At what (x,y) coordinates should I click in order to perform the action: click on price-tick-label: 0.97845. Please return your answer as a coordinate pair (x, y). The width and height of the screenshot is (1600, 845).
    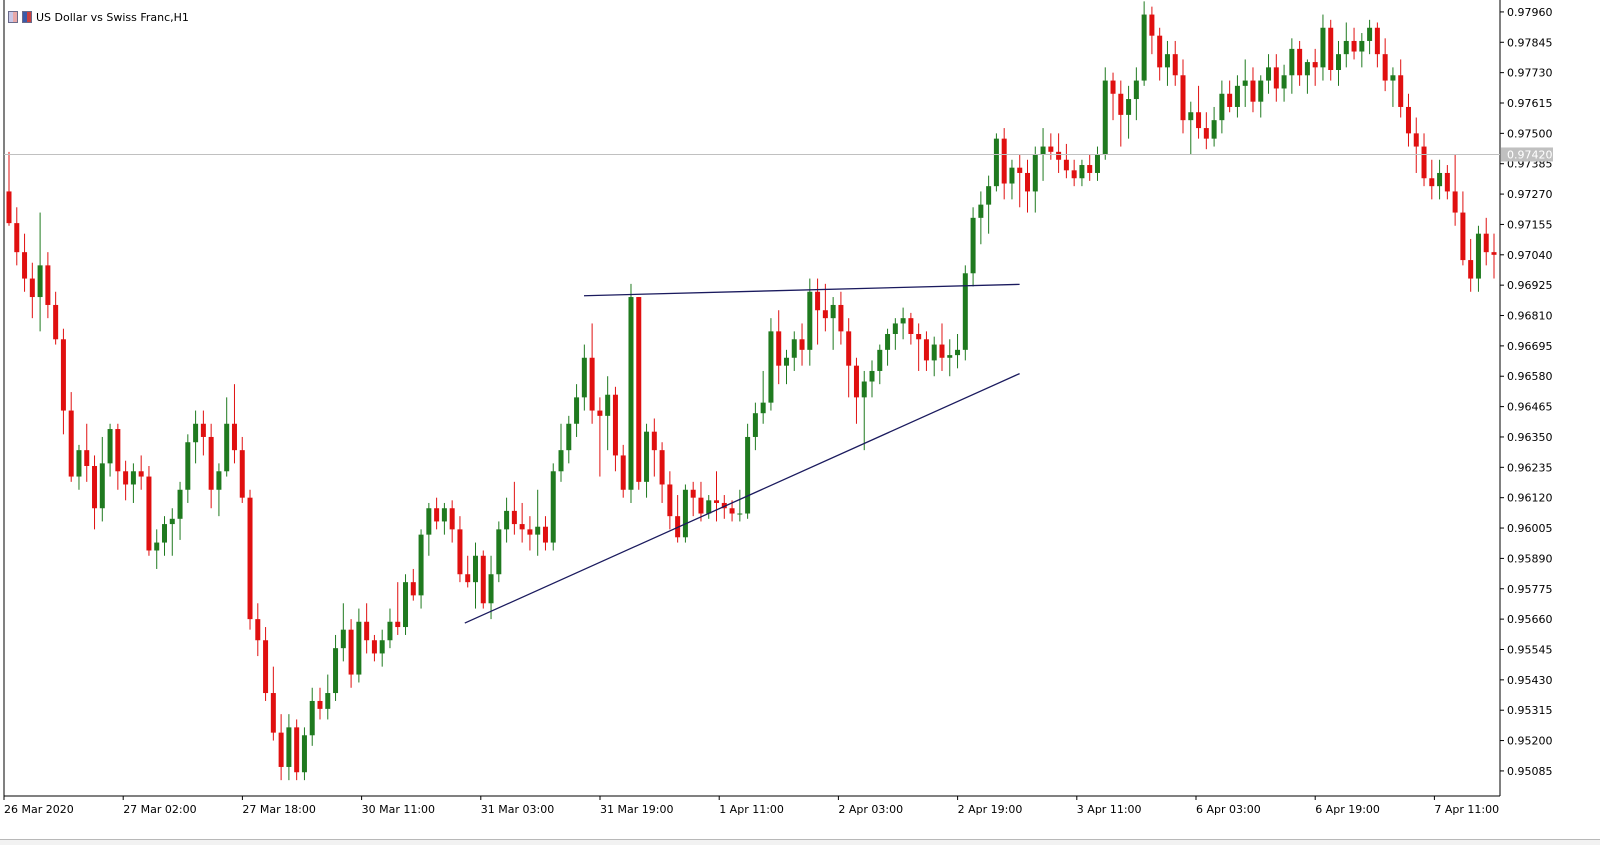
    Looking at the image, I should click on (1530, 42).